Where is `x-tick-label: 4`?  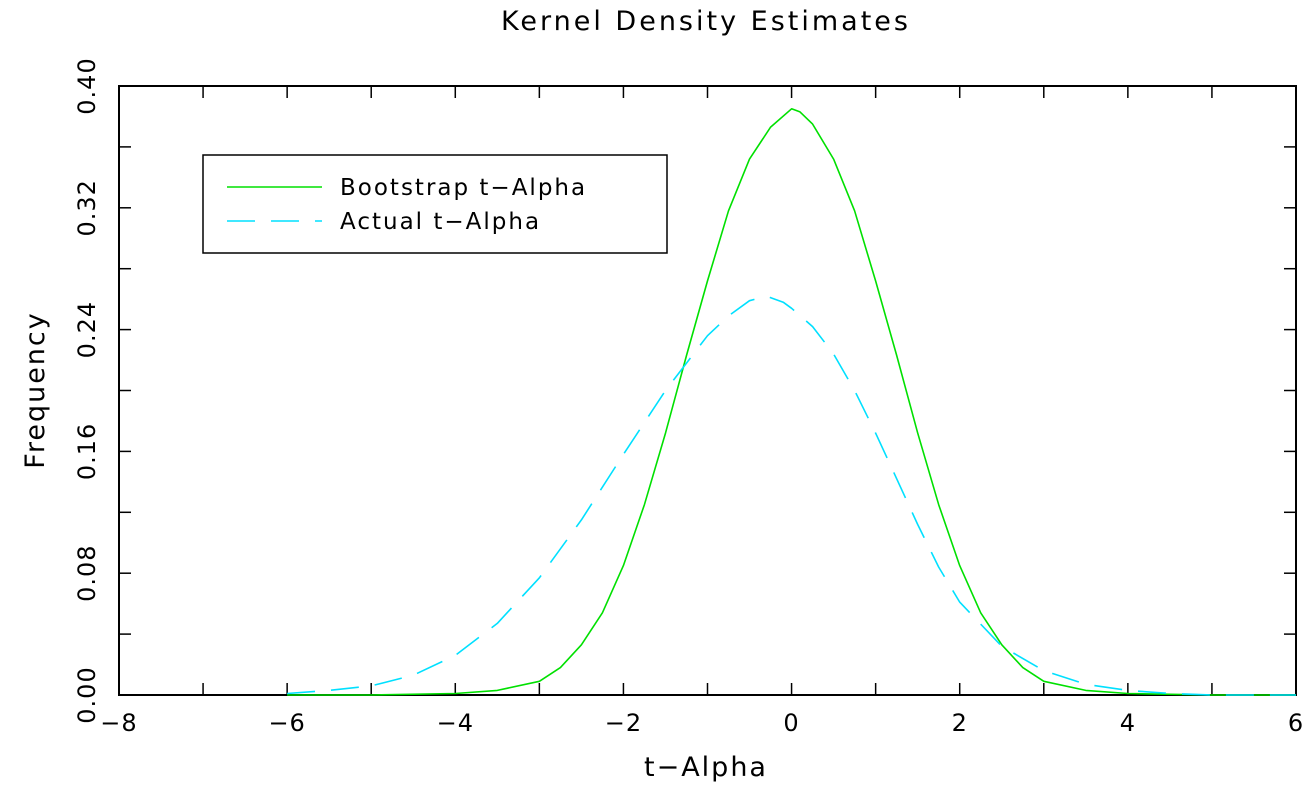 x-tick-label: 4 is located at coordinates (1128, 723).